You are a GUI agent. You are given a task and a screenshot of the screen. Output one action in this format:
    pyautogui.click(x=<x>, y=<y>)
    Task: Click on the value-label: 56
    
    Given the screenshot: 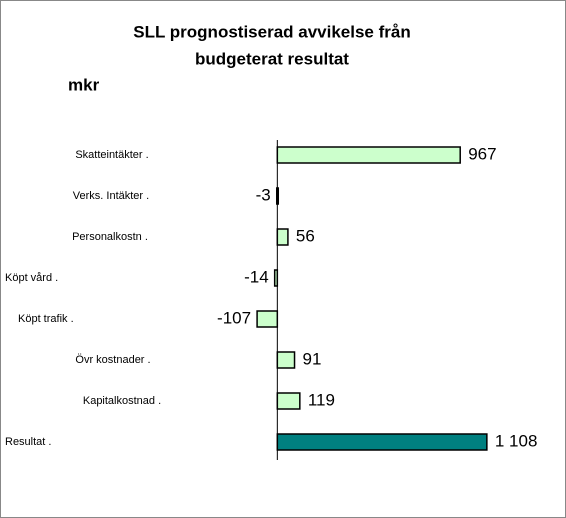 What is the action you would take?
    pyautogui.click(x=305, y=235)
    